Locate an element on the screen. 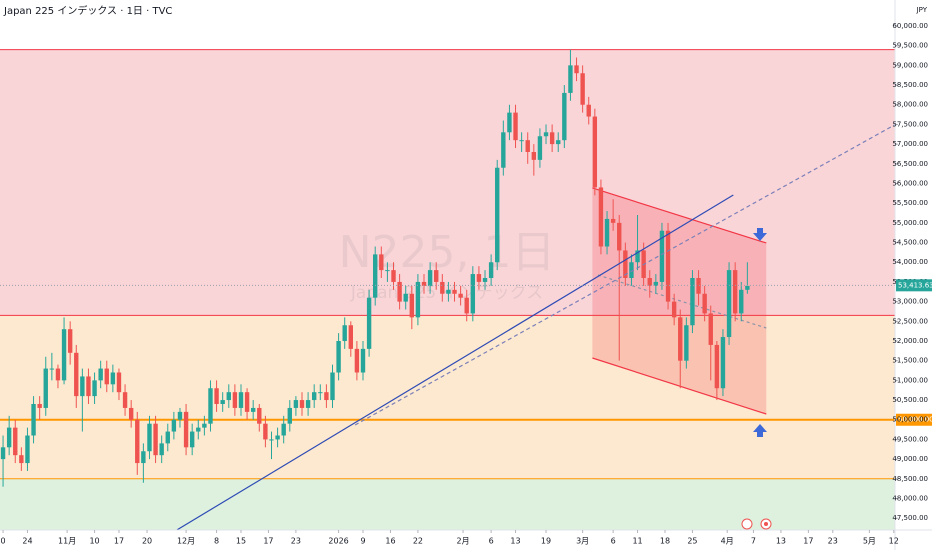 The image size is (932, 550). level-label-box is located at coordinates (914, 419).